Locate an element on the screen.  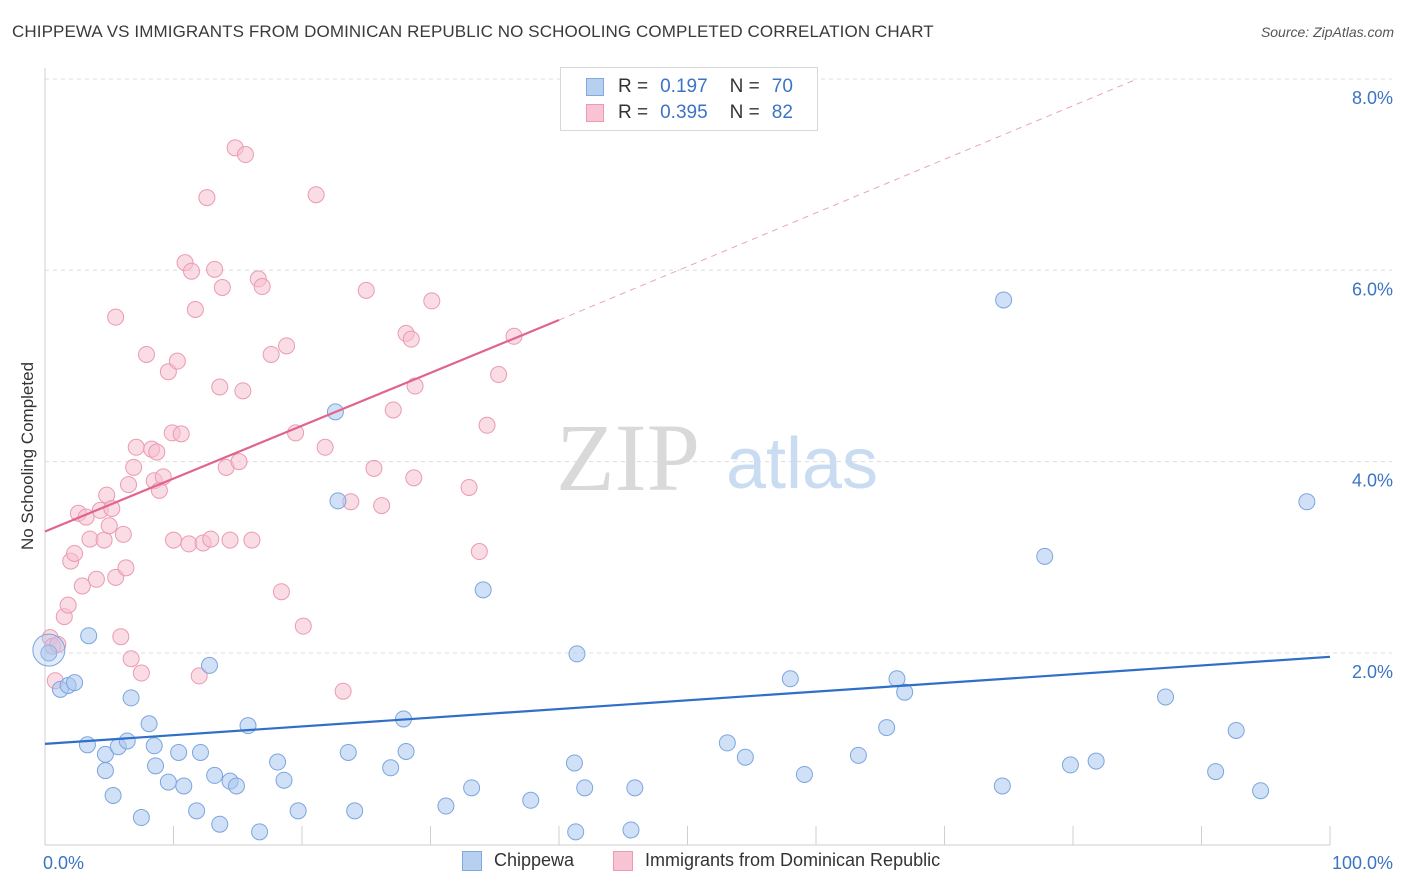
stats-legend: R = 0.197 N = 70 R = 0.395 N = 82 is located at coordinates (689, 99).